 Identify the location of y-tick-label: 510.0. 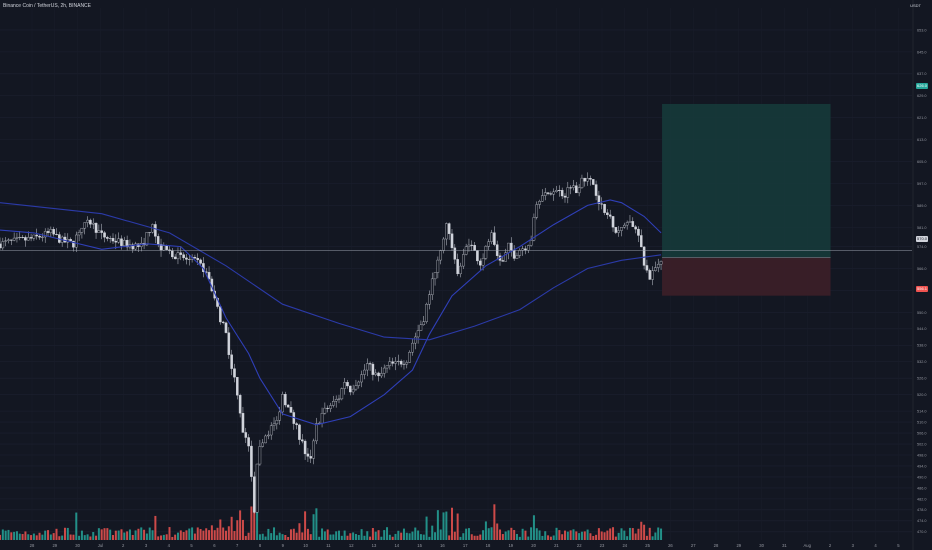
(922, 422).